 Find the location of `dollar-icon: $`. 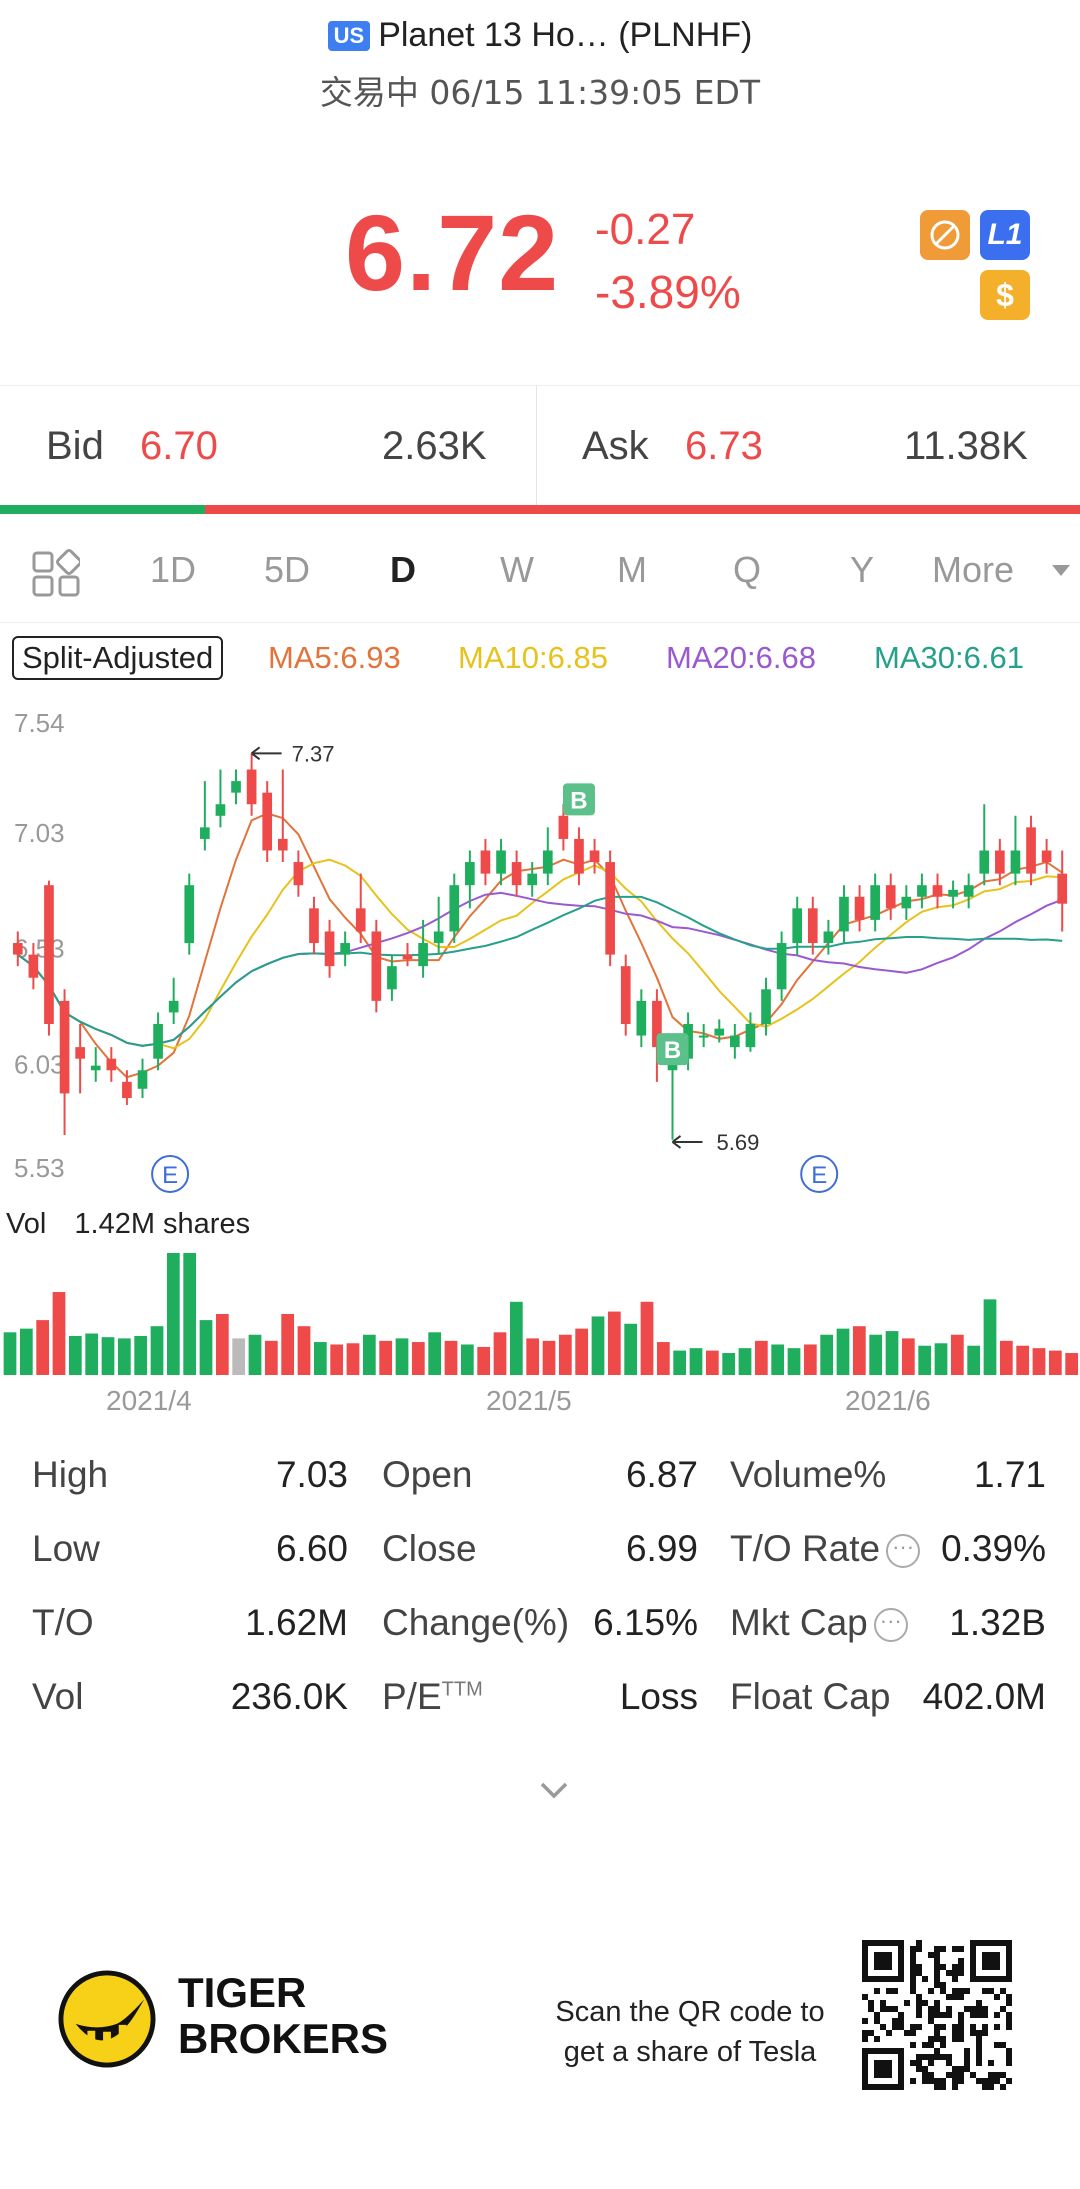

dollar-icon: $ is located at coordinates (1005, 295).